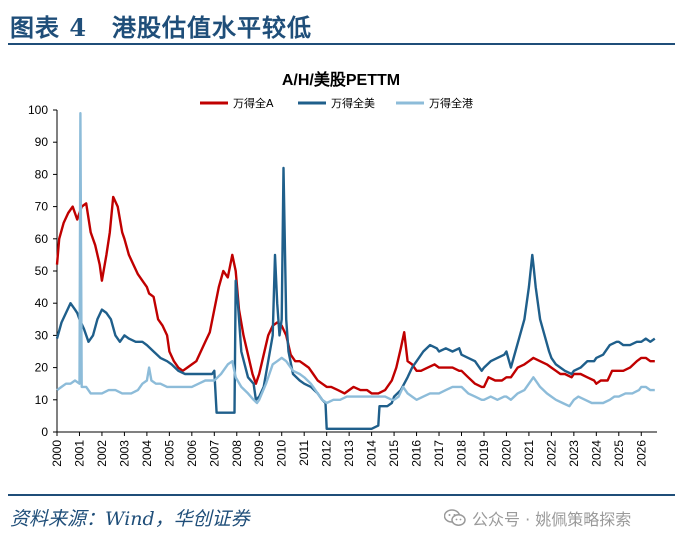  Describe the element at coordinates (641, 453) in the screenshot. I see `x-tick-label: 2026` at that location.